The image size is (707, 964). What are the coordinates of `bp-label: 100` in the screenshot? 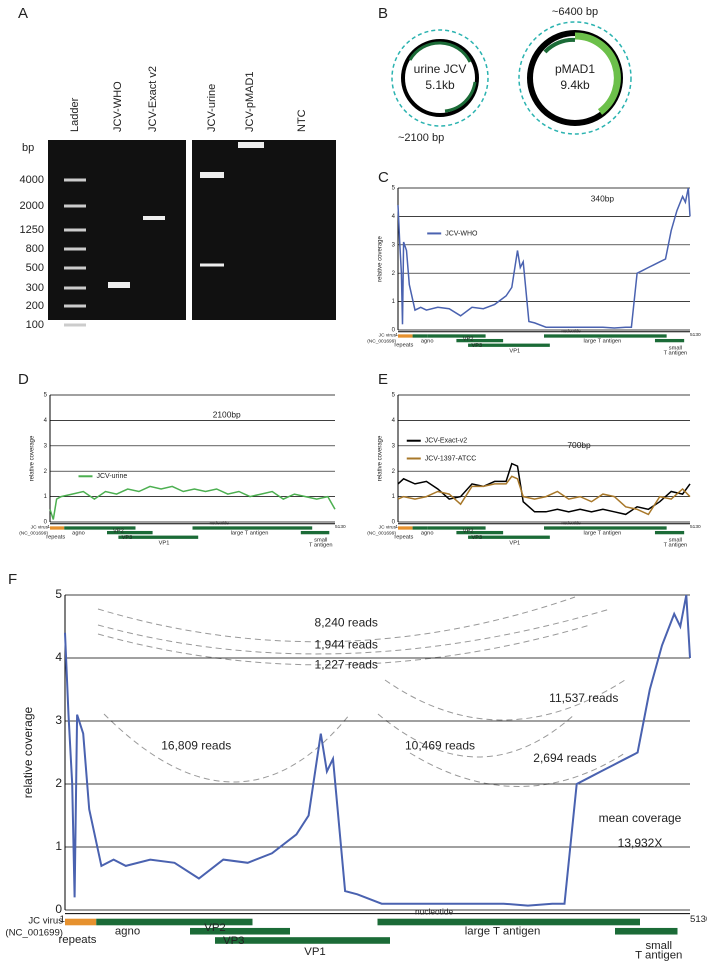 It's located at (35, 325).